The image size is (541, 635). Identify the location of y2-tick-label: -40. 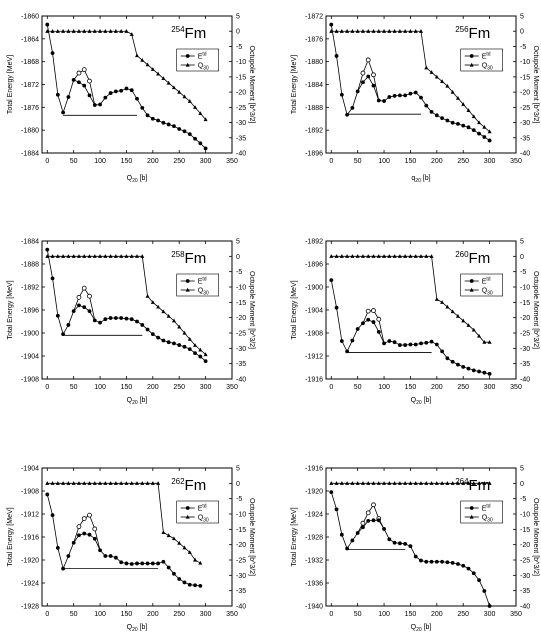
(241, 380).